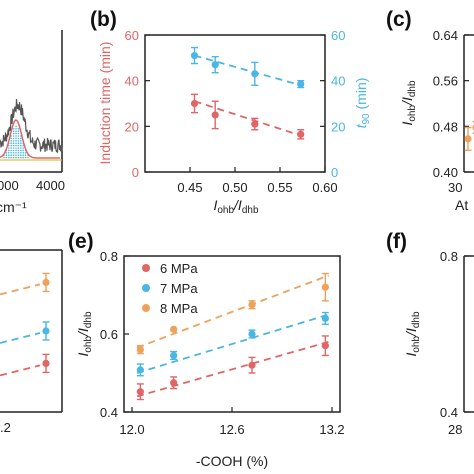 The height and width of the screenshot is (474, 474). What do you see at coordinates (81, 241) in the screenshot?
I see `panel-e-label: (e)` at bounding box center [81, 241].